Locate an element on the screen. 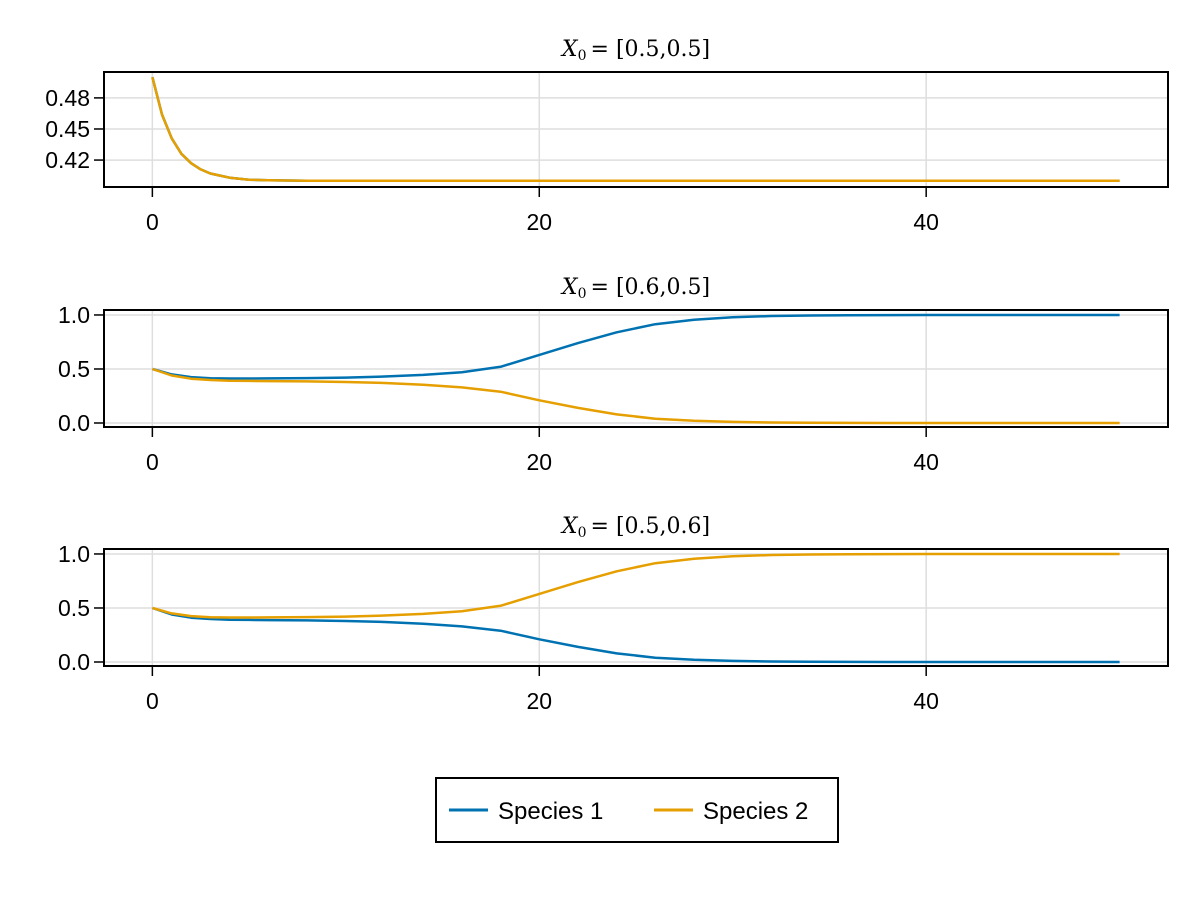 The width and height of the screenshot is (1200, 900). panel-title: X0 = [0.5,0.6] is located at coordinates (635, 527).